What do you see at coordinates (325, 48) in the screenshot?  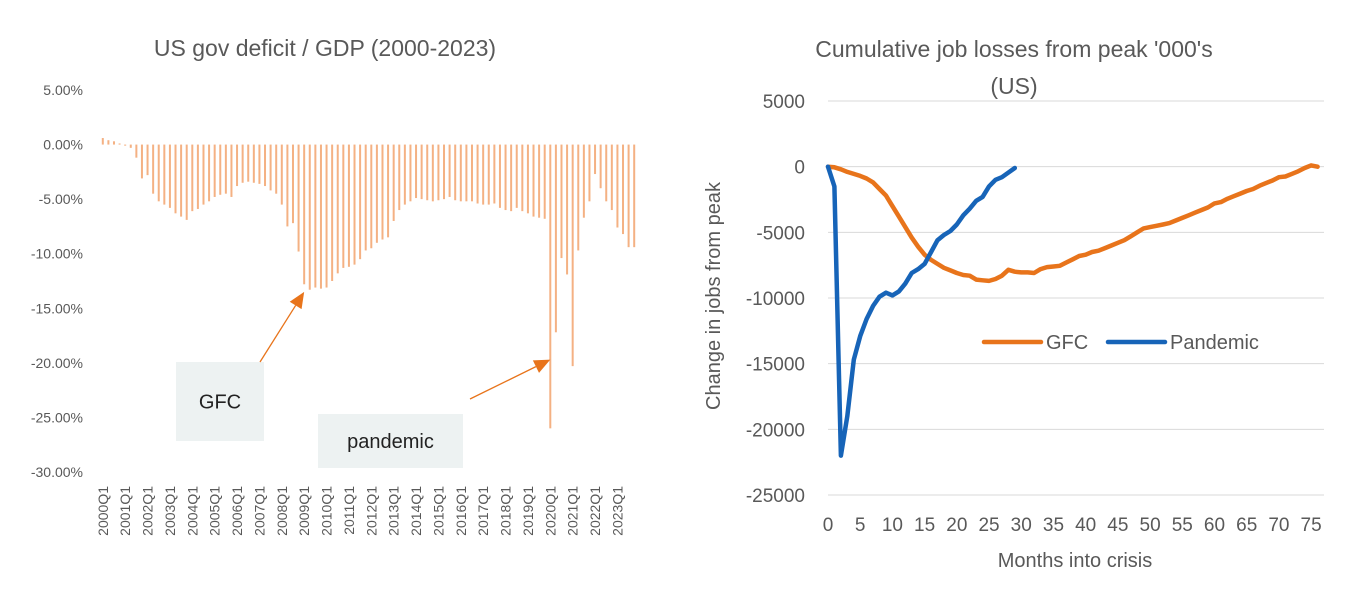 I see `deficit-chart-title: US gov deficit / GDP (2000-2023)` at bounding box center [325, 48].